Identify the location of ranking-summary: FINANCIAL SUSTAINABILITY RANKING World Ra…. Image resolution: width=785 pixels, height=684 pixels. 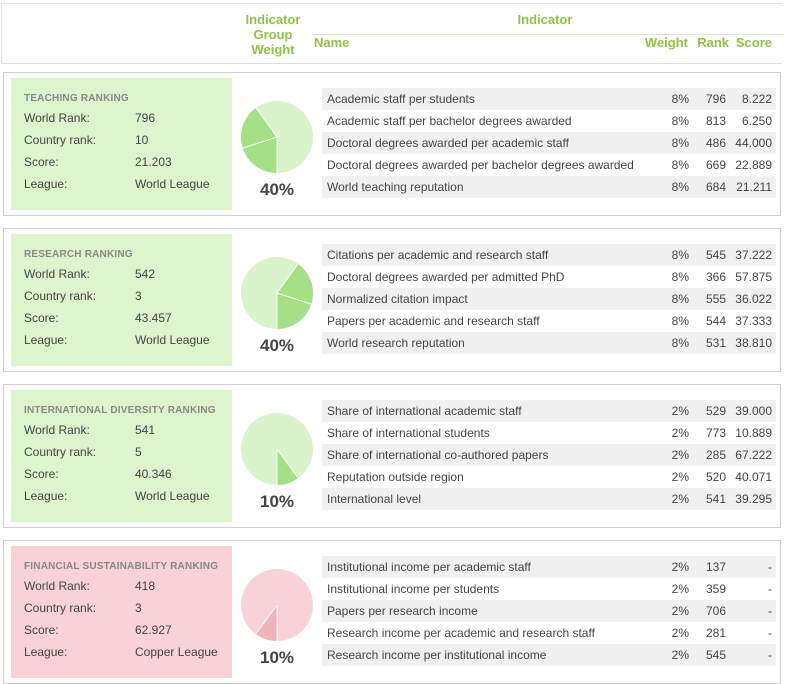
(121, 612).